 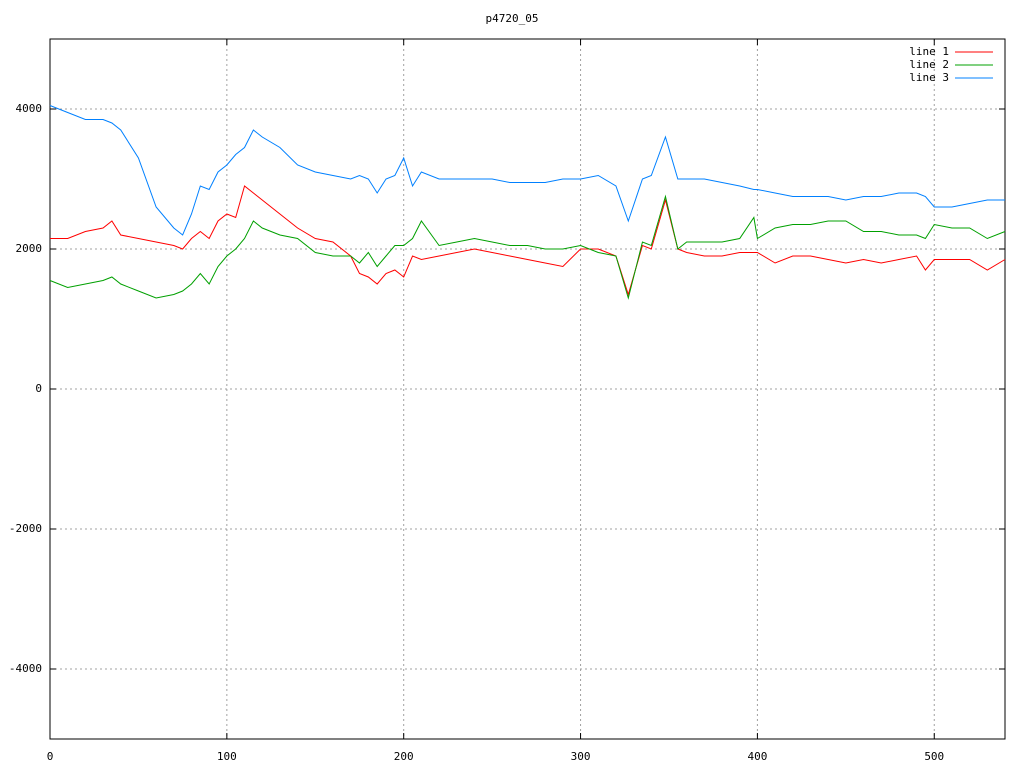 What do you see at coordinates (929, 64) in the screenshot?
I see `legend-label: line 2` at bounding box center [929, 64].